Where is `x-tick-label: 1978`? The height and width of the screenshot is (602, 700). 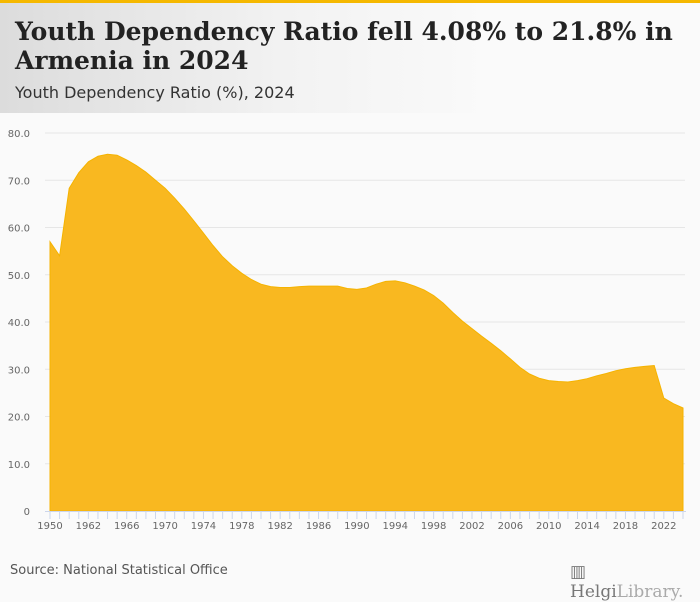
x-tick-label: 1978 is located at coordinates (241, 526).